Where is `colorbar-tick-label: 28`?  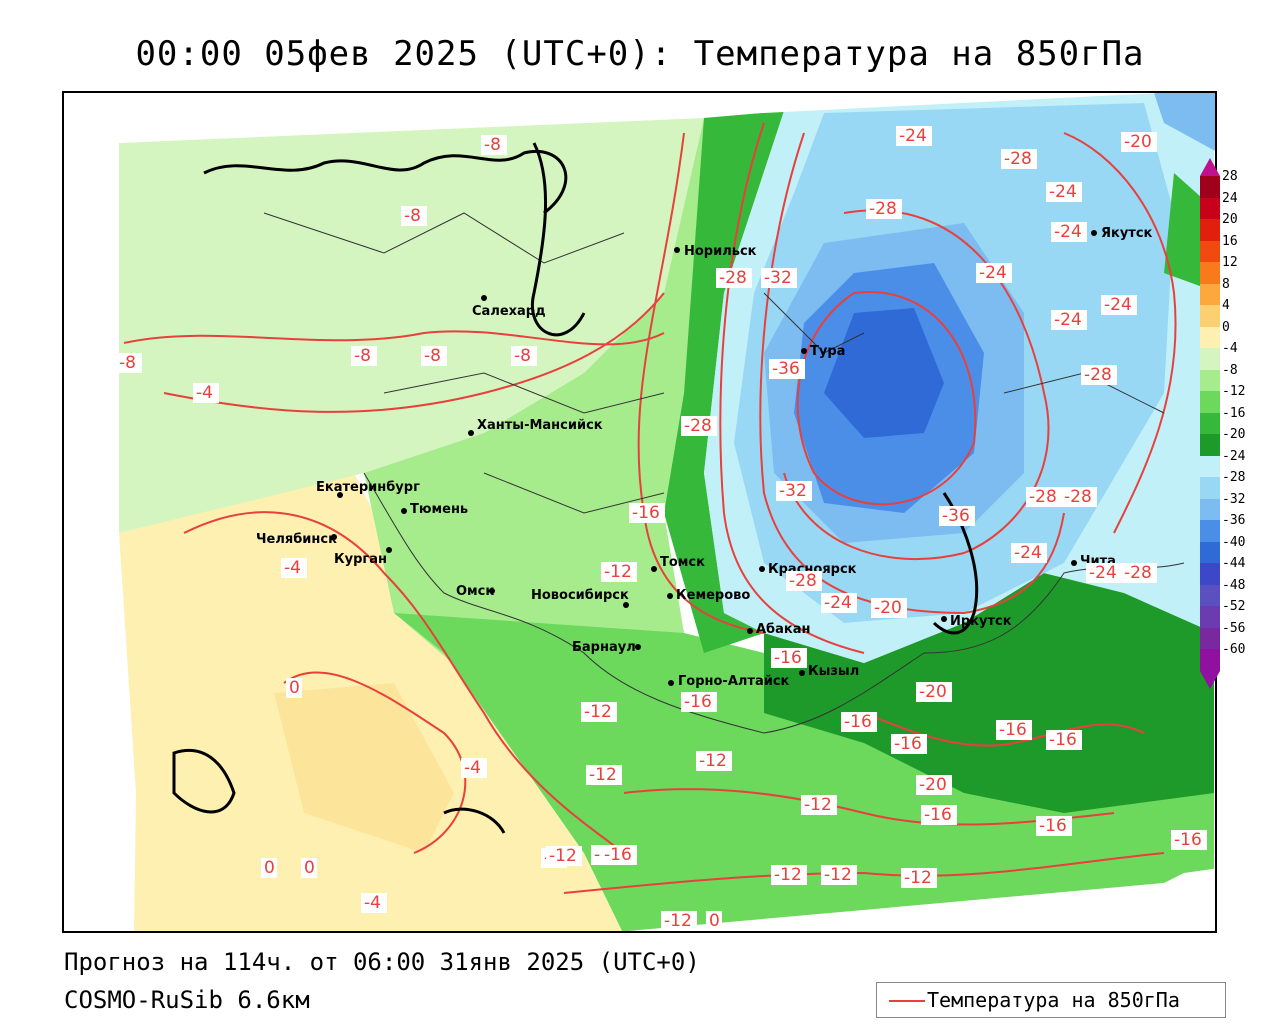 colorbar-tick-label: 28 is located at coordinates (1230, 176).